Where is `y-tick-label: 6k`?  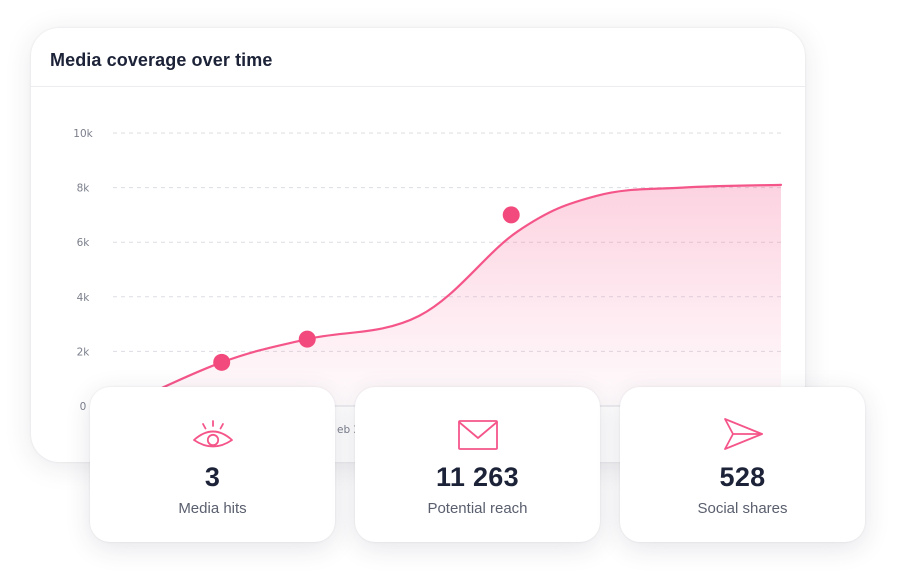
y-tick-label: 6k is located at coordinates (84, 243).